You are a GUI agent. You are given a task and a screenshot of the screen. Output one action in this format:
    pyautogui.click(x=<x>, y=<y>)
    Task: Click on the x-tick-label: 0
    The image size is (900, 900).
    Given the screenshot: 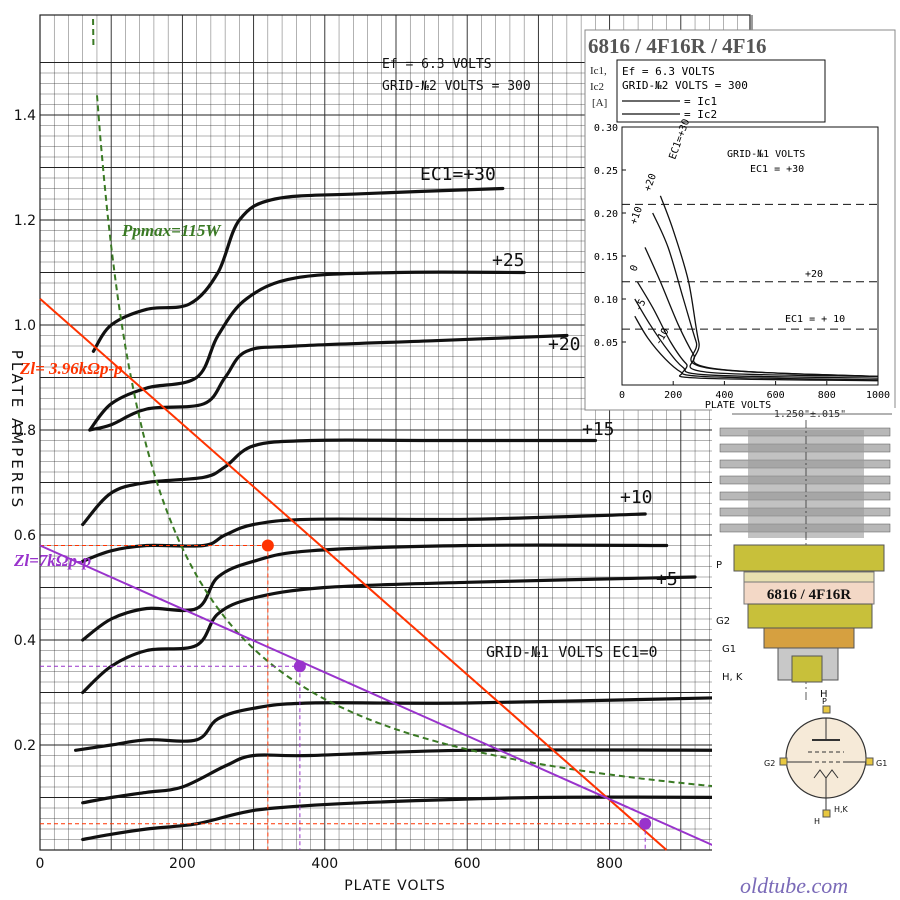 What is the action you would take?
    pyautogui.click(x=40, y=864)
    